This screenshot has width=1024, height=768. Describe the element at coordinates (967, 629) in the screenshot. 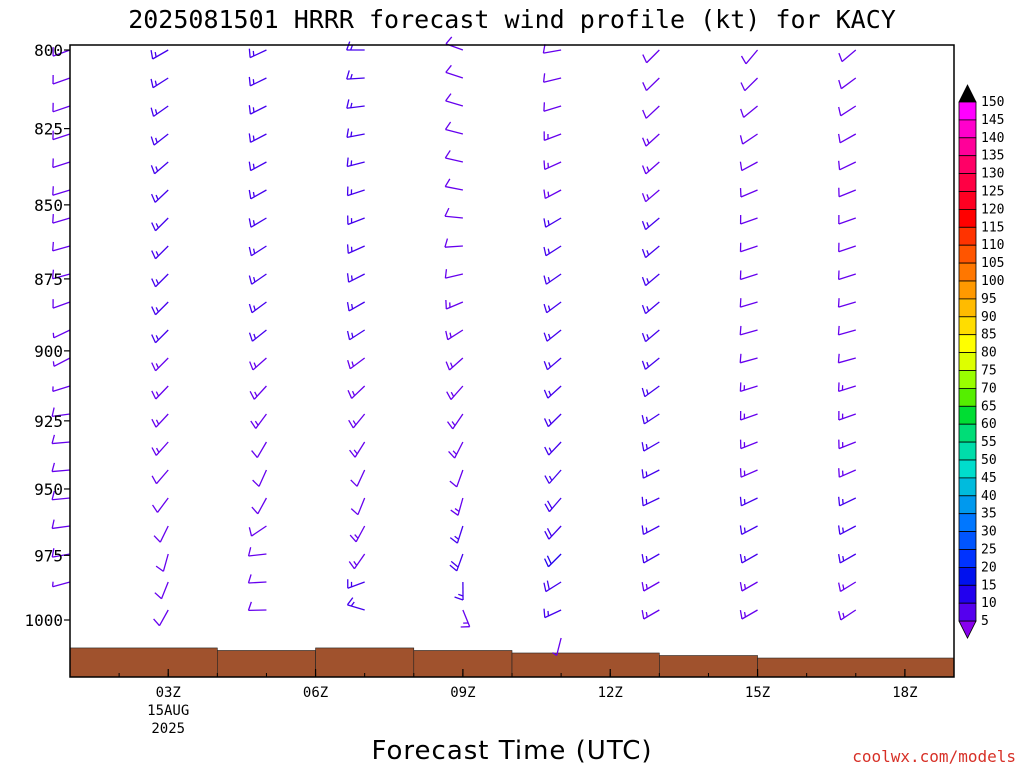

I see `colorbar-bottom-arrow` at that location.